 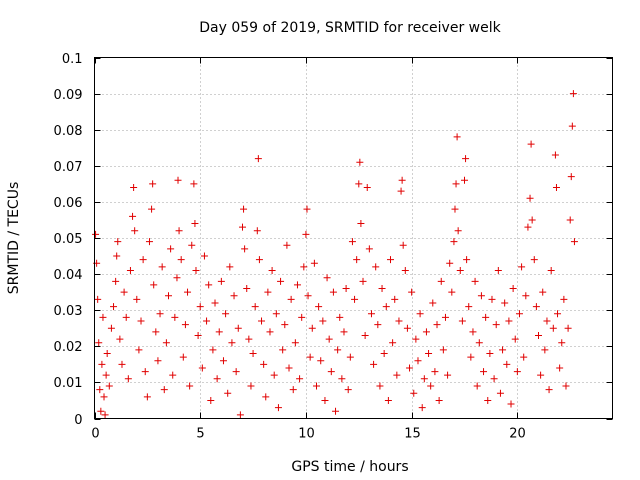 I want to click on x-tick-label: 5, so click(x=200, y=434).